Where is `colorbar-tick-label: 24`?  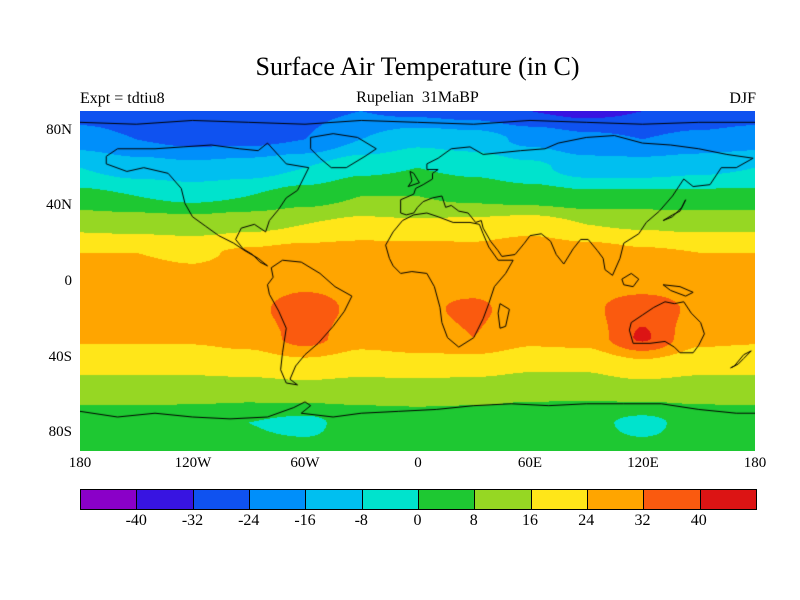 colorbar-tick-label: 24 is located at coordinates (586, 520).